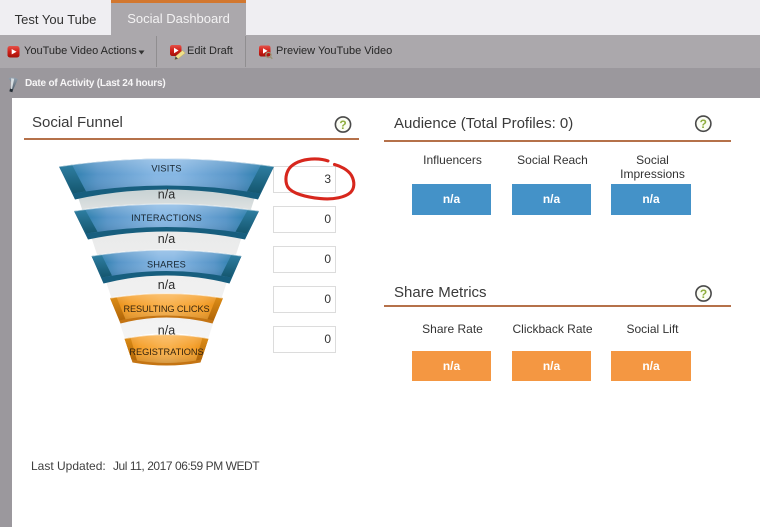 This screenshot has height=527, width=760. Describe the element at coordinates (166, 309) in the screenshot. I see `svg-text: RESULTING CLICKS` at that location.